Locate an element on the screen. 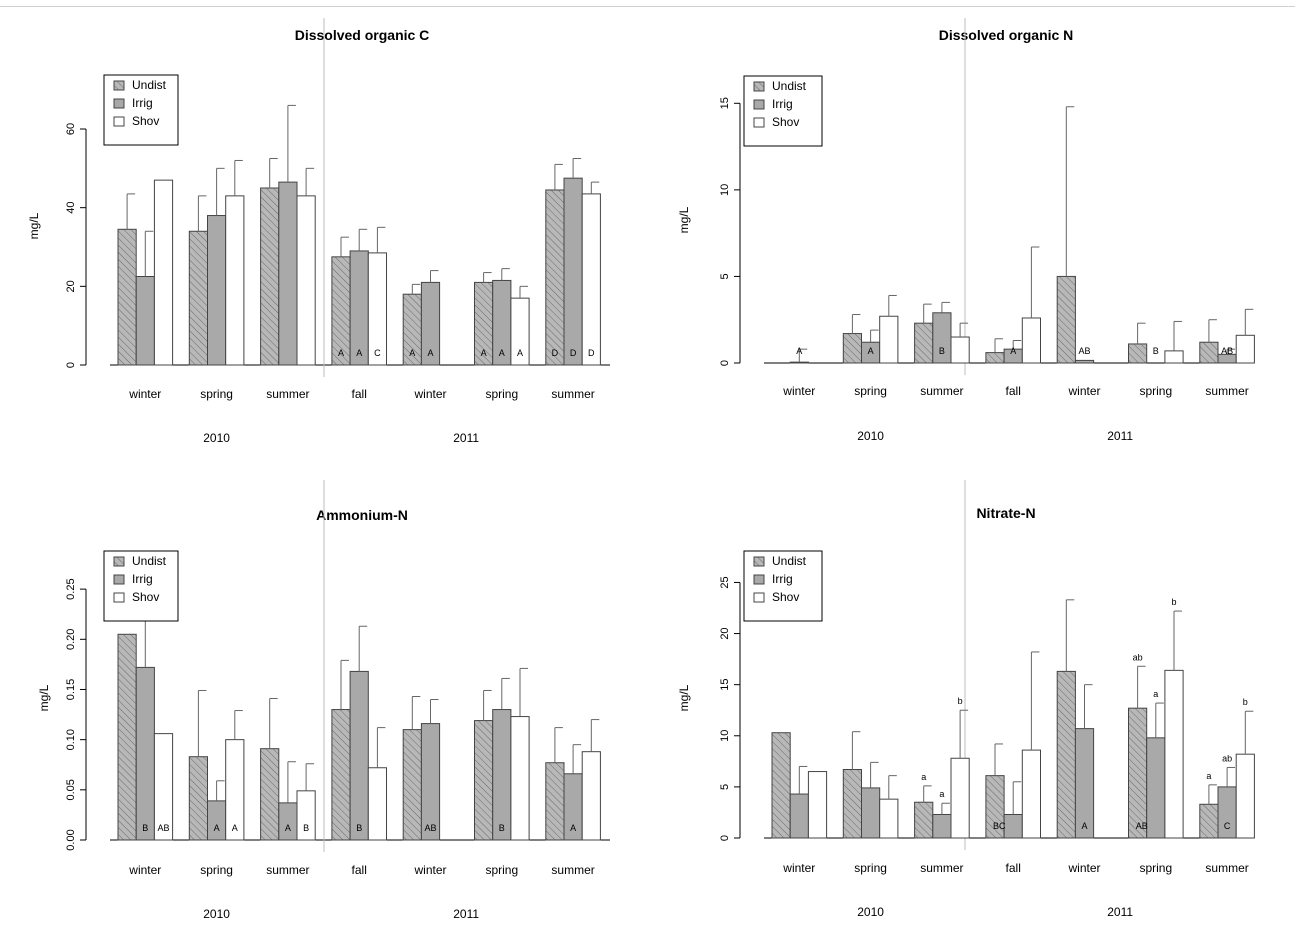  y-tick-label: 0.15 is located at coordinates (71, 689).